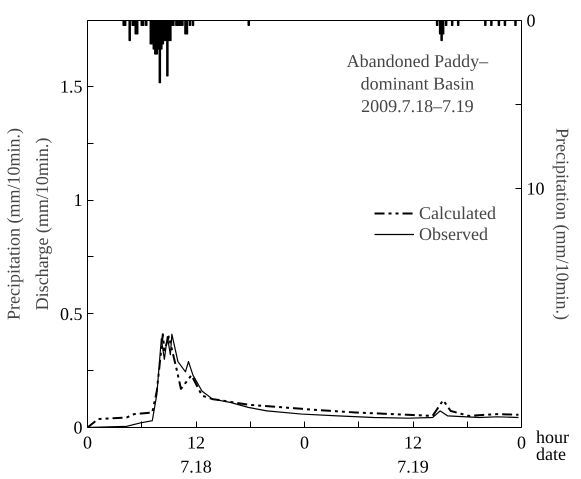 The width and height of the screenshot is (581, 479). What do you see at coordinates (453, 234) in the screenshot?
I see `legend-label: Observed` at bounding box center [453, 234].